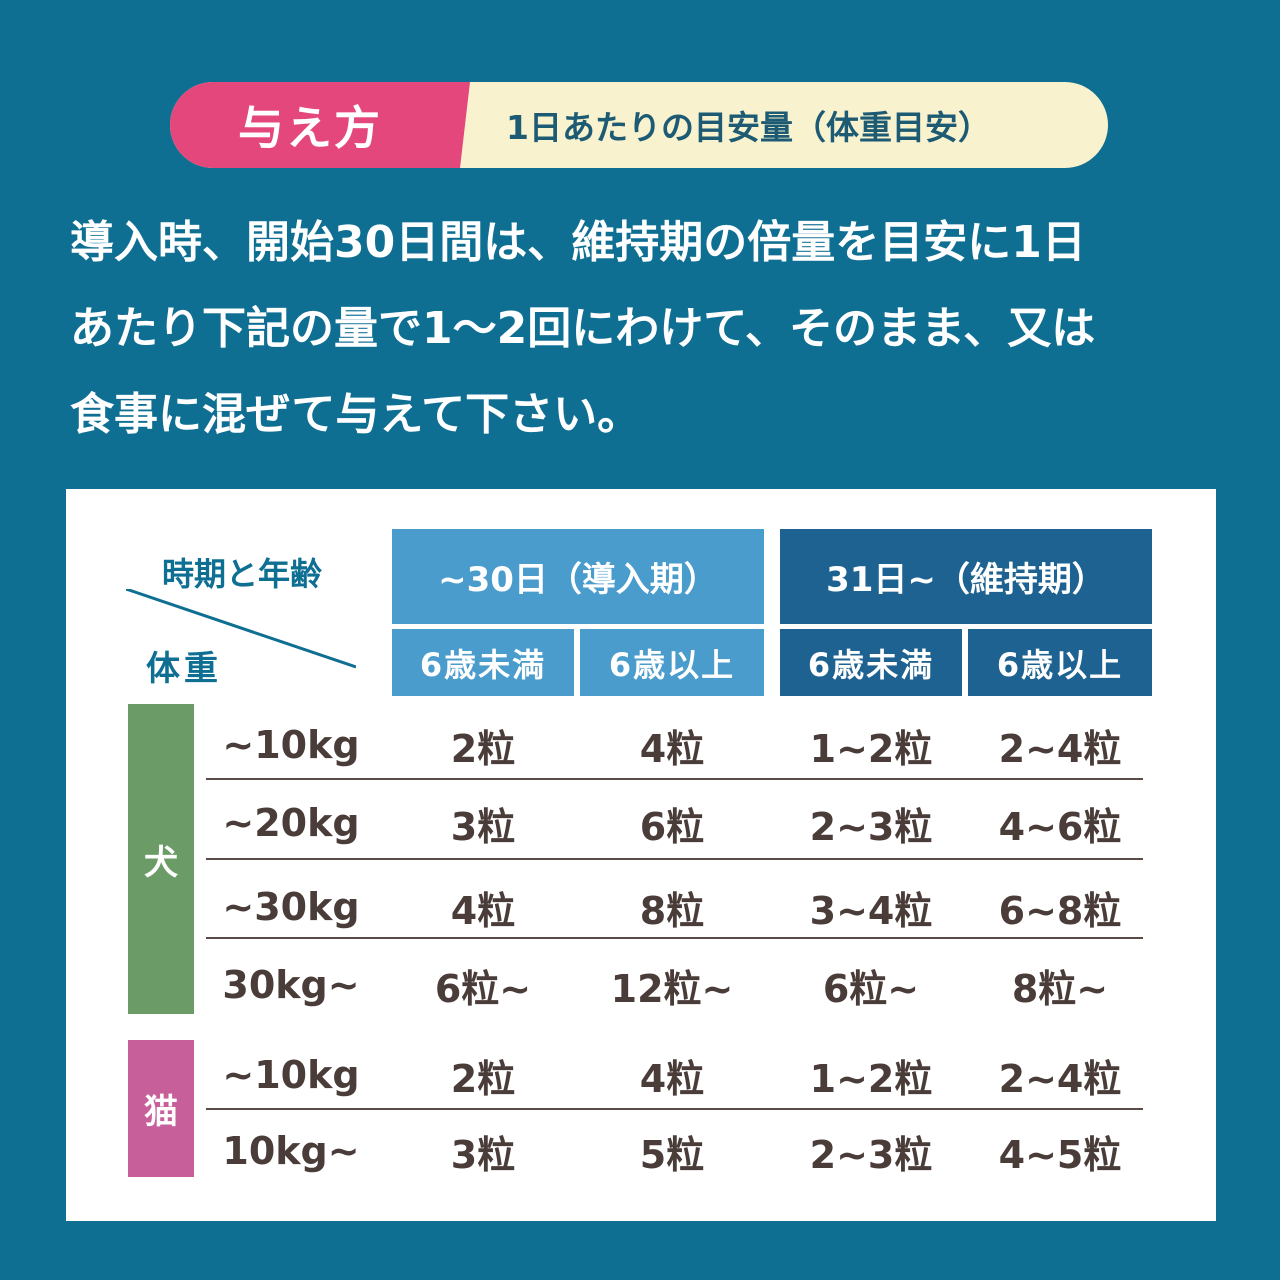  I want to click on subheader-maintenance-under6: 6歳未満, so click(871, 662).